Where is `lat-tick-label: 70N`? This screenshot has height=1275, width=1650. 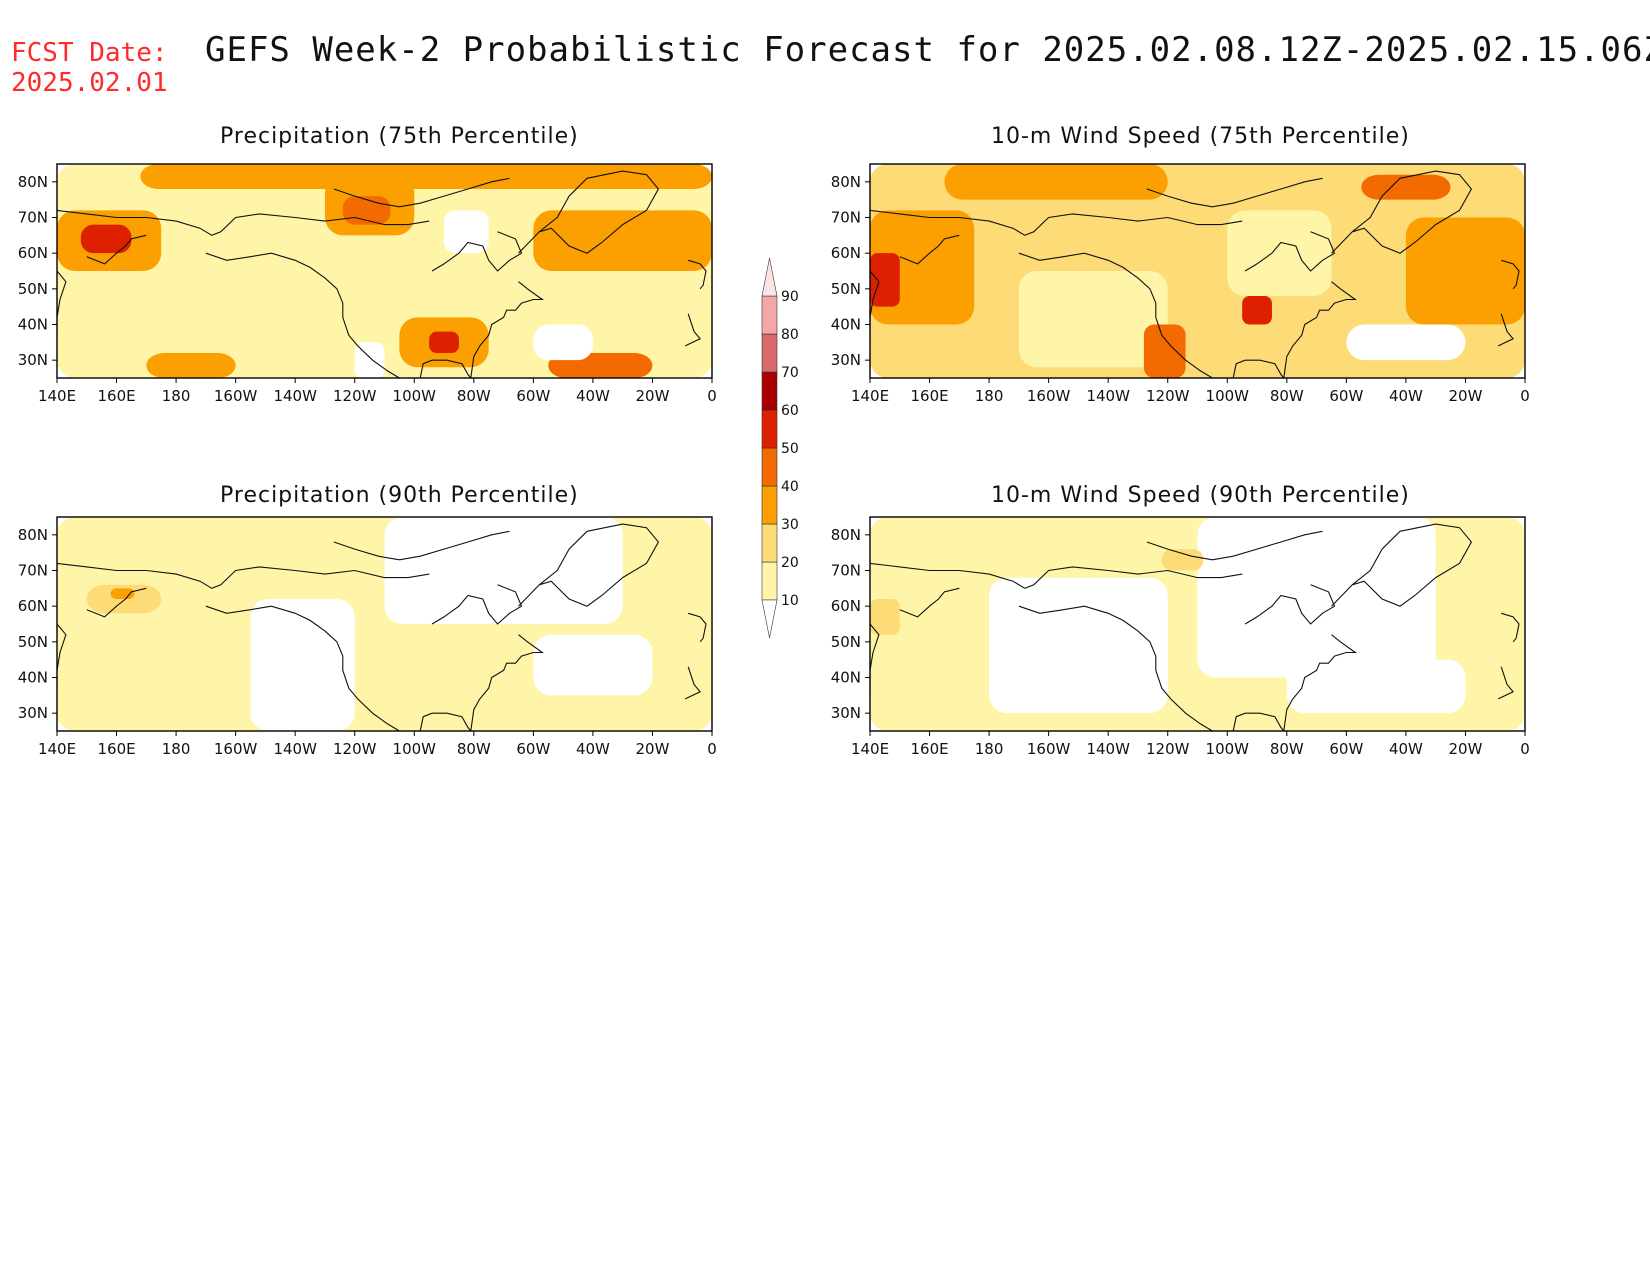
lat-tick-label: 70N is located at coordinates (33, 571).